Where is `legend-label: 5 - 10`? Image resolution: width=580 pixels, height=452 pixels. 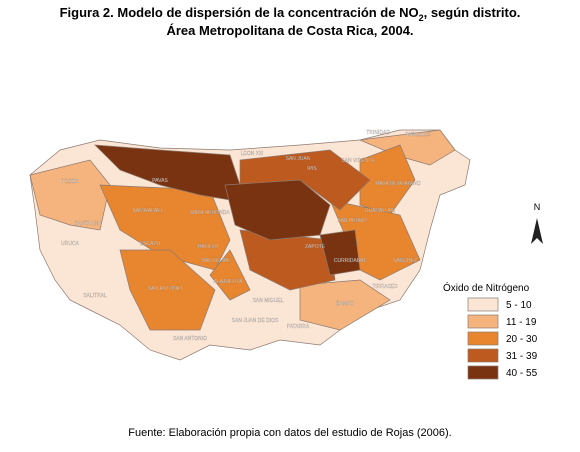
legend-label: 5 - 10 is located at coordinates (519, 305).